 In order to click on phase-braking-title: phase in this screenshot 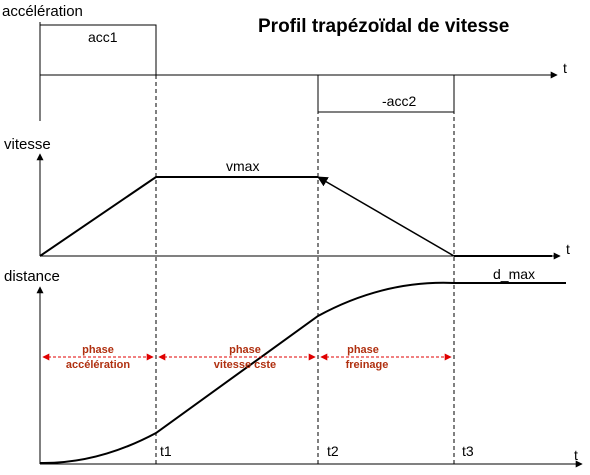, I will do `click(363, 350)`.